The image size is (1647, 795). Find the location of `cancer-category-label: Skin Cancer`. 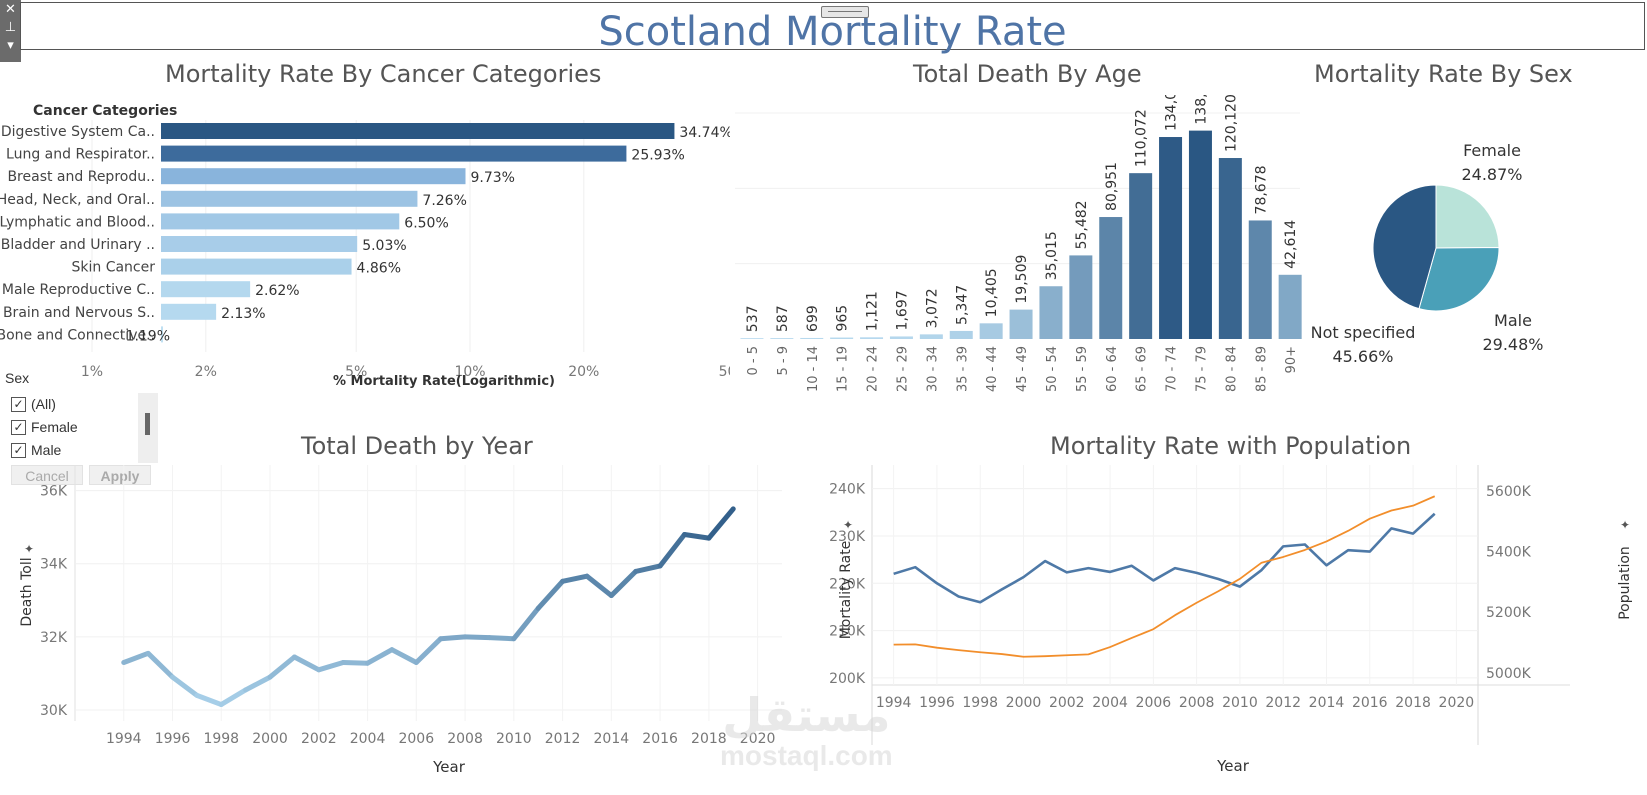

cancer-category-label: Skin Cancer is located at coordinates (113, 268).